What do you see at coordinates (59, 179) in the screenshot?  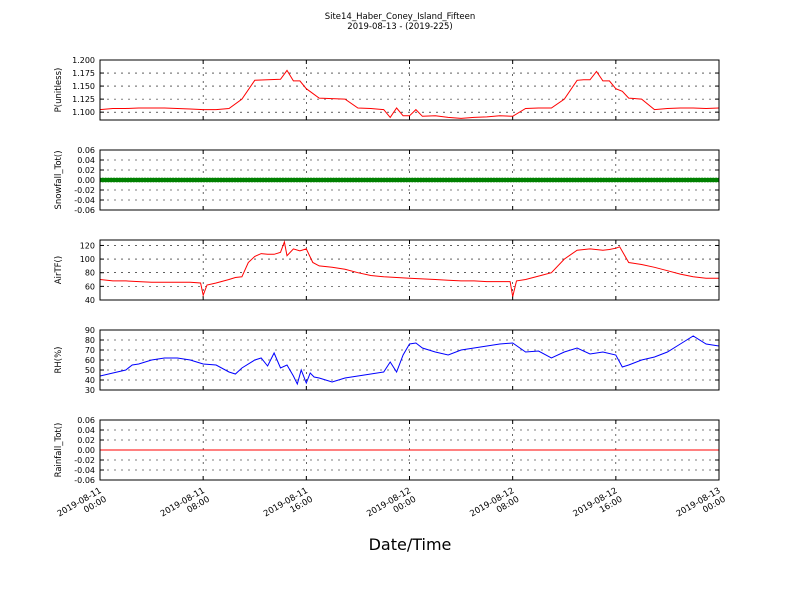 I see `y-axis-label: Snowfall_Tot()` at bounding box center [59, 179].